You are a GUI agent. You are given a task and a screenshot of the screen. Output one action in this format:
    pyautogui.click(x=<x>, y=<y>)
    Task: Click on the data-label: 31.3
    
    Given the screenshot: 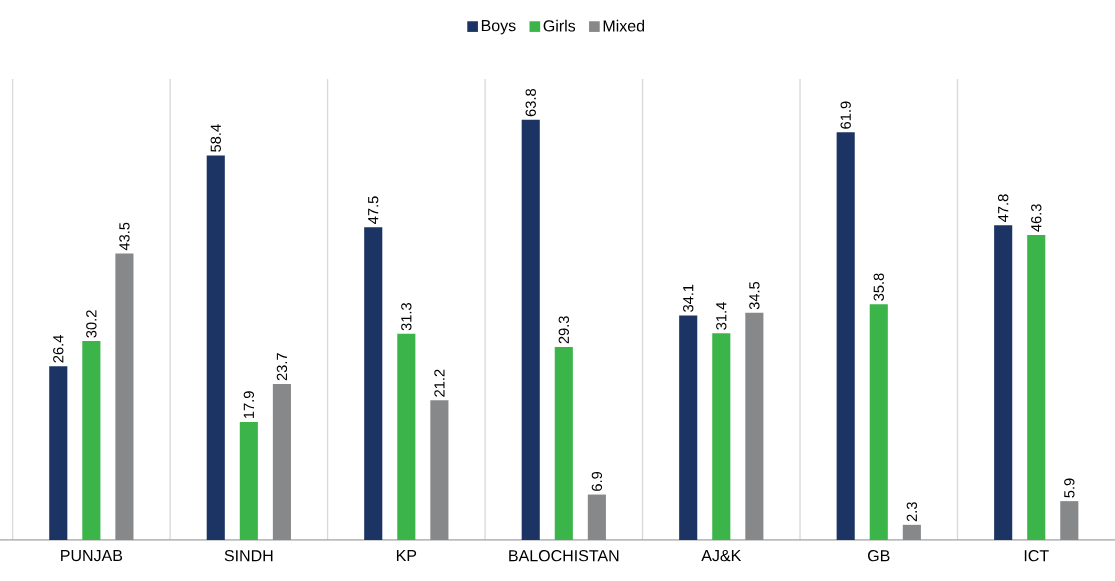 What is the action you would take?
    pyautogui.click(x=406, y=317)
    